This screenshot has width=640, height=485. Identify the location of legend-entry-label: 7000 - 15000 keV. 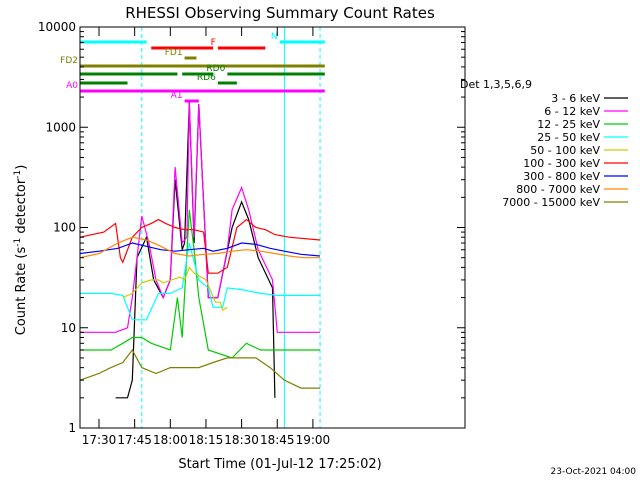
(551, 202).